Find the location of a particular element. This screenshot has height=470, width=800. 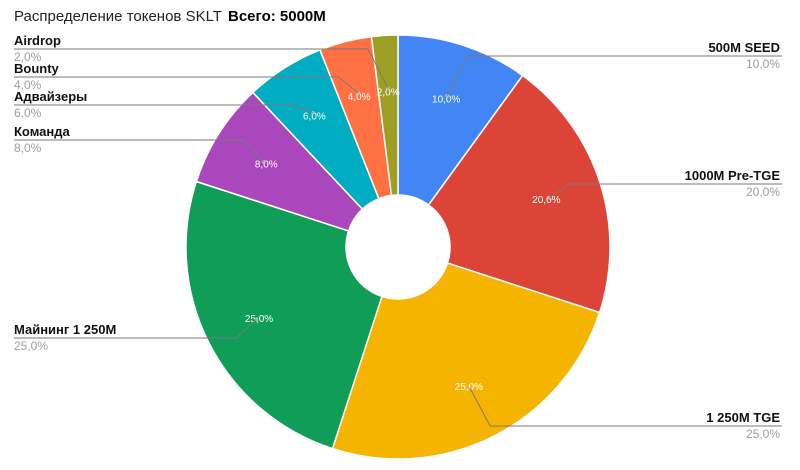

label-name-seed: 500M SEED is located at coordinates (744, 47).